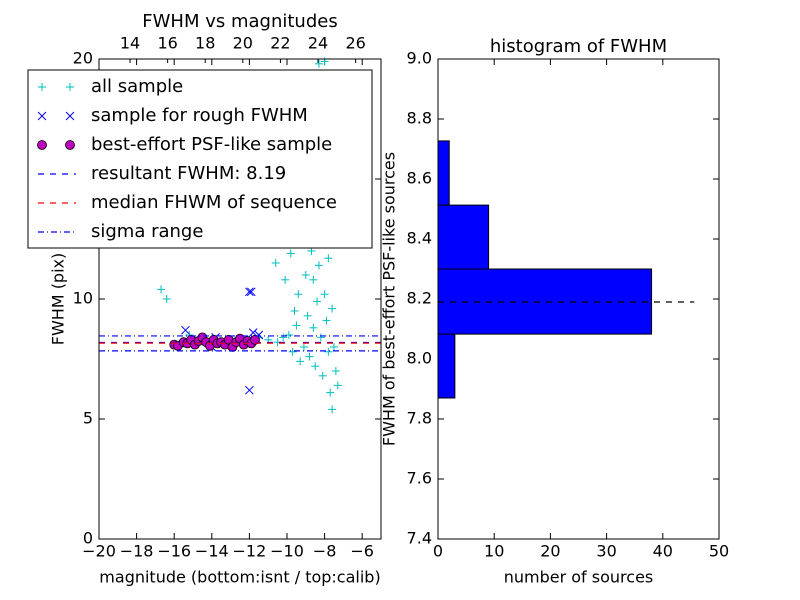  What do you see at coordinates (719, 551) in the screenshot?
I see `x-tick-label: 50` at bounding box center [719, 551].